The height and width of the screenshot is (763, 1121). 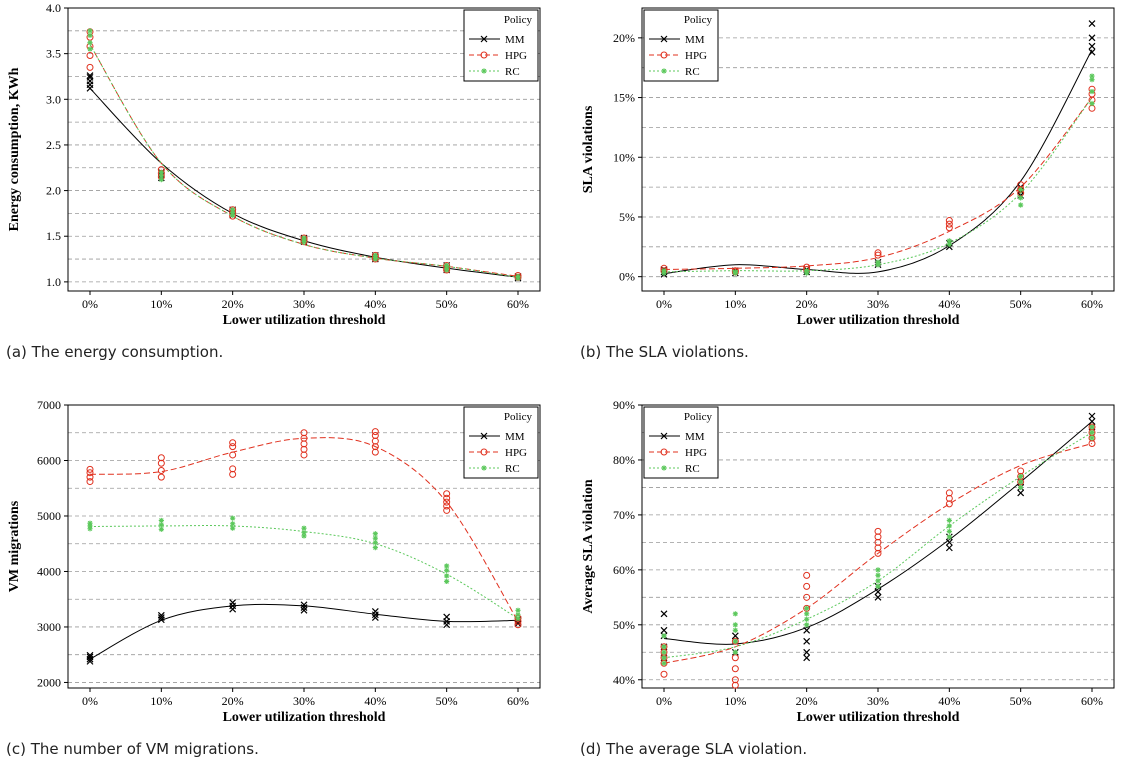 What do you see at coordinates (53, 99) in the screenshot?
I see `y-tick-label: 3.0` at bounding box center [53, 99].